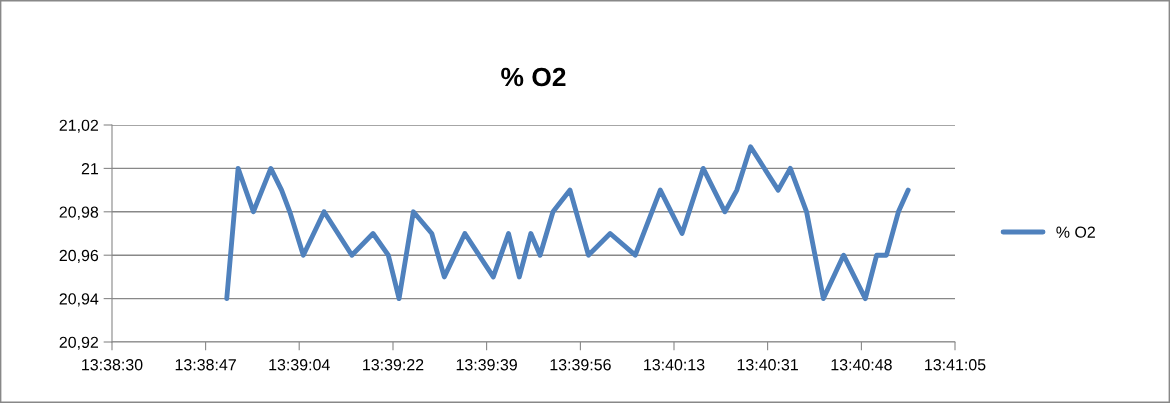 The image size is (1170, 403). What do you see at coordinates (79, 126) in the screenshot?
I see `y-tick-label: 21,02` at bounding box center [79, 126].